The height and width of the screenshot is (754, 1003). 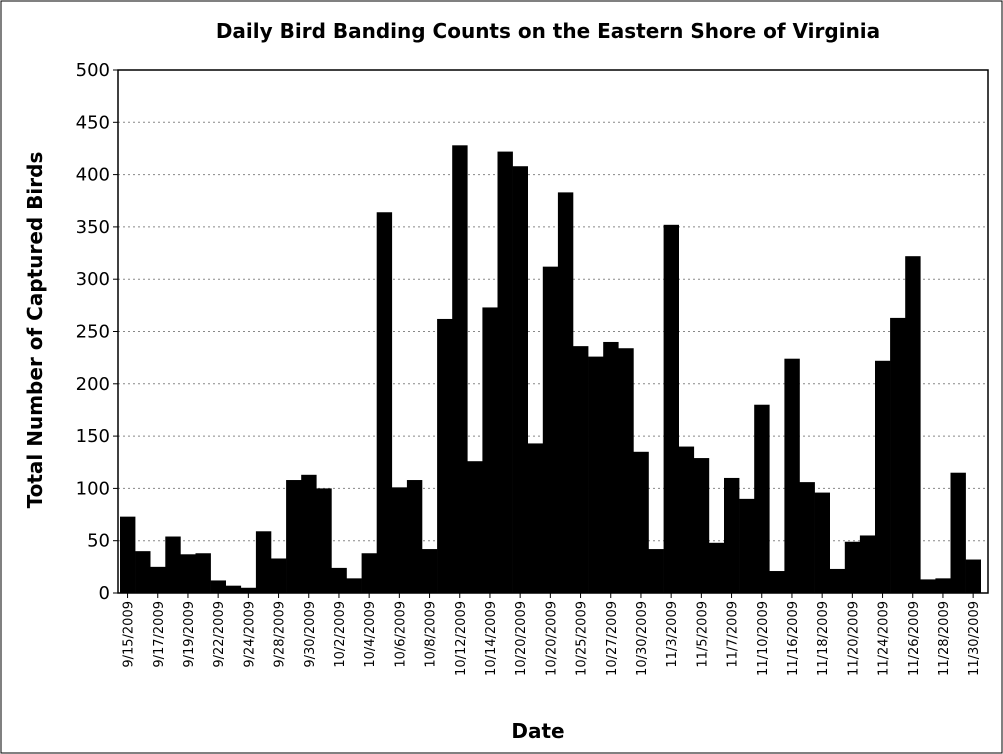 What do you see at coordinates (642, 638) in the screenshot?
I see `x-tick-label: 10/30/2009` at bounding box center [642, 638].